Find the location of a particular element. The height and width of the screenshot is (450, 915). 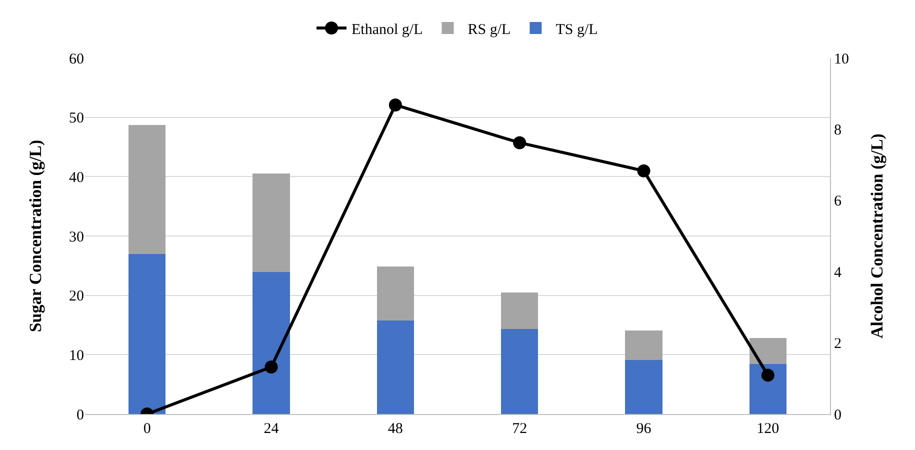

y2-tick-label: 8 is located at coordinates (838, 130).